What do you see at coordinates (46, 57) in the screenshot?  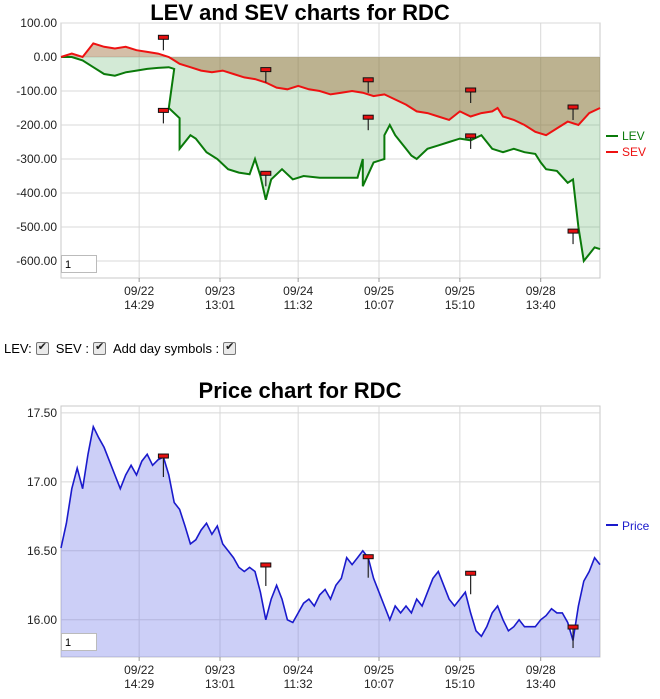 I see `y-tick-label: 0.00` at bounding box center [46, 57].